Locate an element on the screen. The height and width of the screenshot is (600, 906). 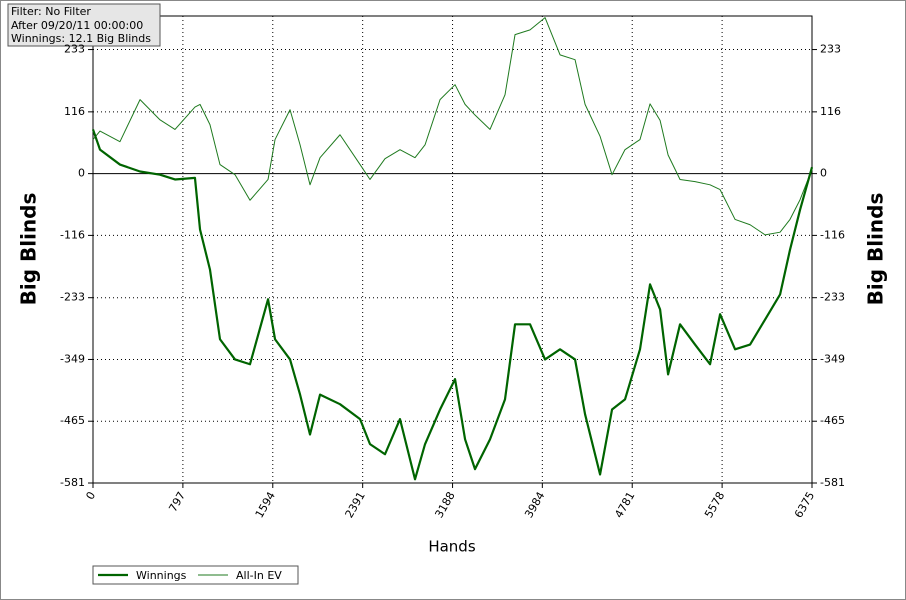
y2-tick-label: 0 is located at coordinates (823, 173).